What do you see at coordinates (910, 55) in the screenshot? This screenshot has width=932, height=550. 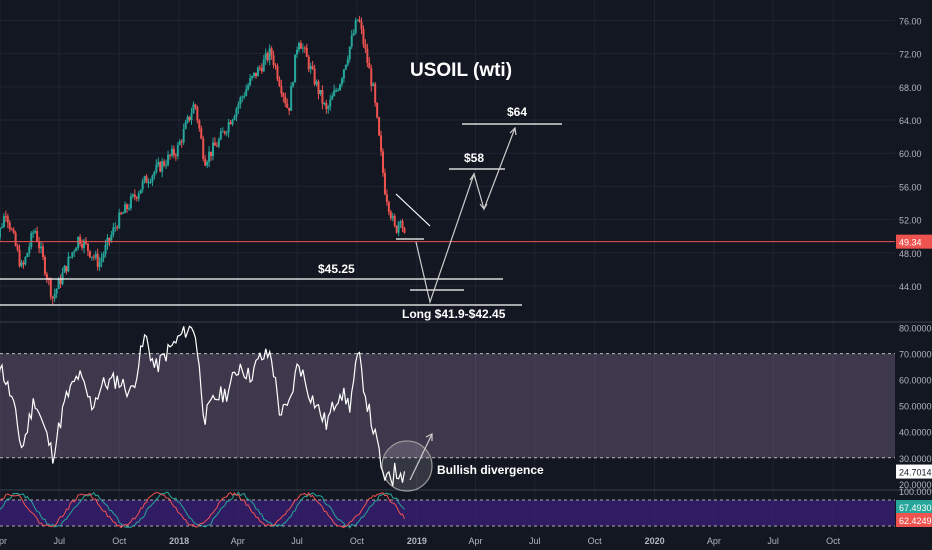 I see `price-axis-label: 72.00` at bounding box center [910, 55].